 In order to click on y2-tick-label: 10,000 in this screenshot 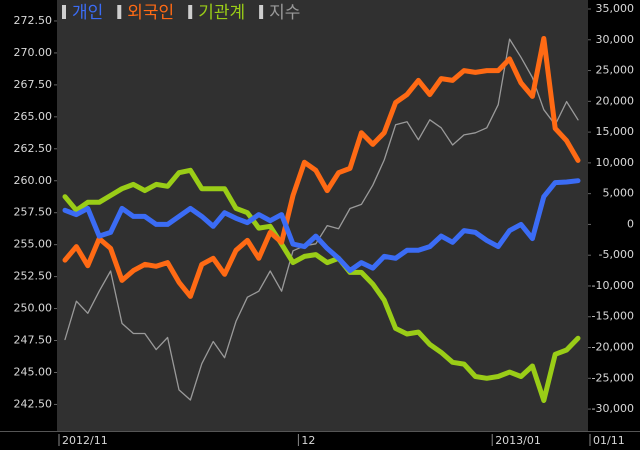, I will do `click(615, 162)`.